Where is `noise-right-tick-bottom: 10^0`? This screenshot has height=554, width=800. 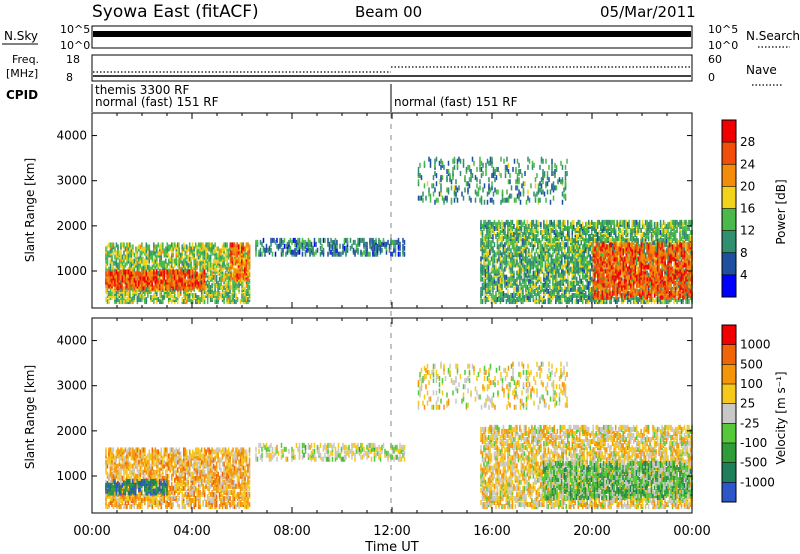
noise-right-tick-bottom: 10^0 is located at coordinates (723, 45).